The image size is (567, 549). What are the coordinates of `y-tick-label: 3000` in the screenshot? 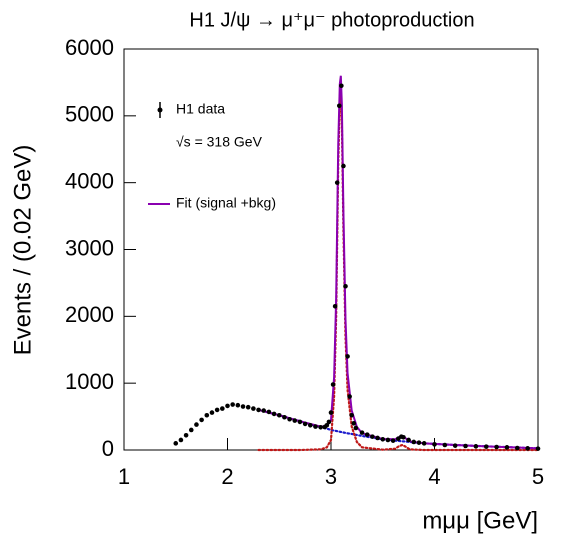 It's located at (89, 247).